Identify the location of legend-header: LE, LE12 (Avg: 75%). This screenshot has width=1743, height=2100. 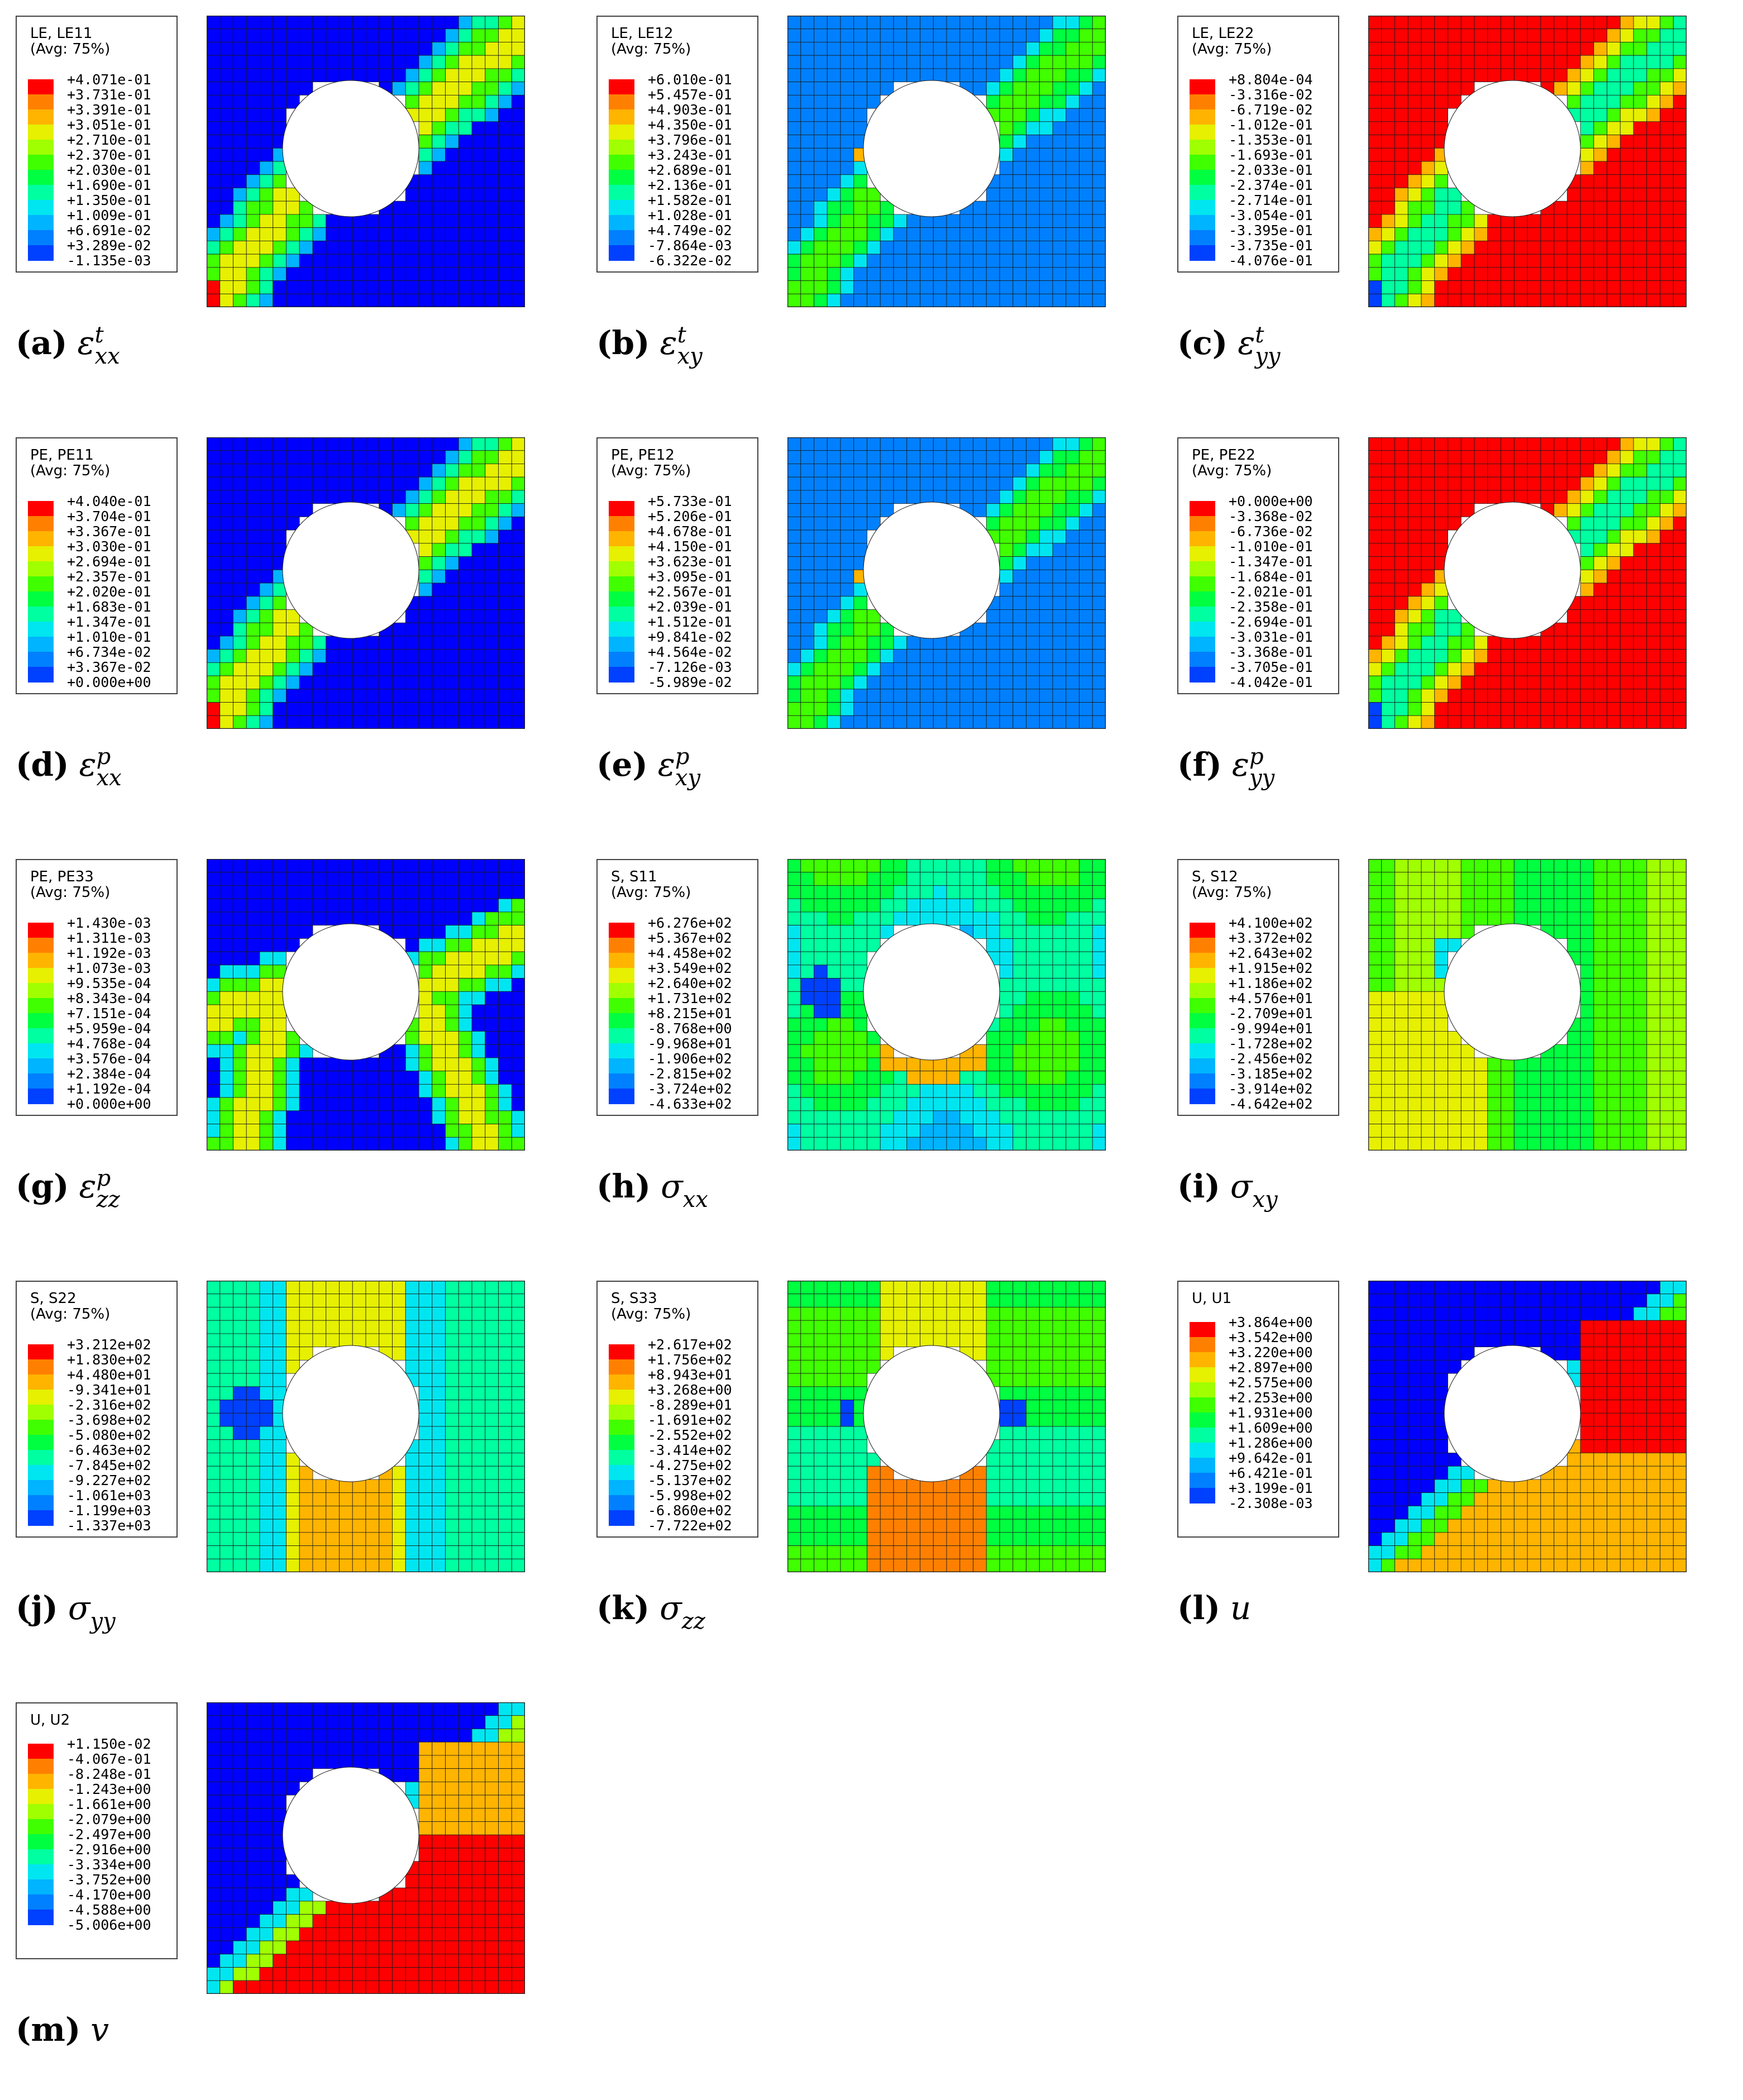
(651, 41).